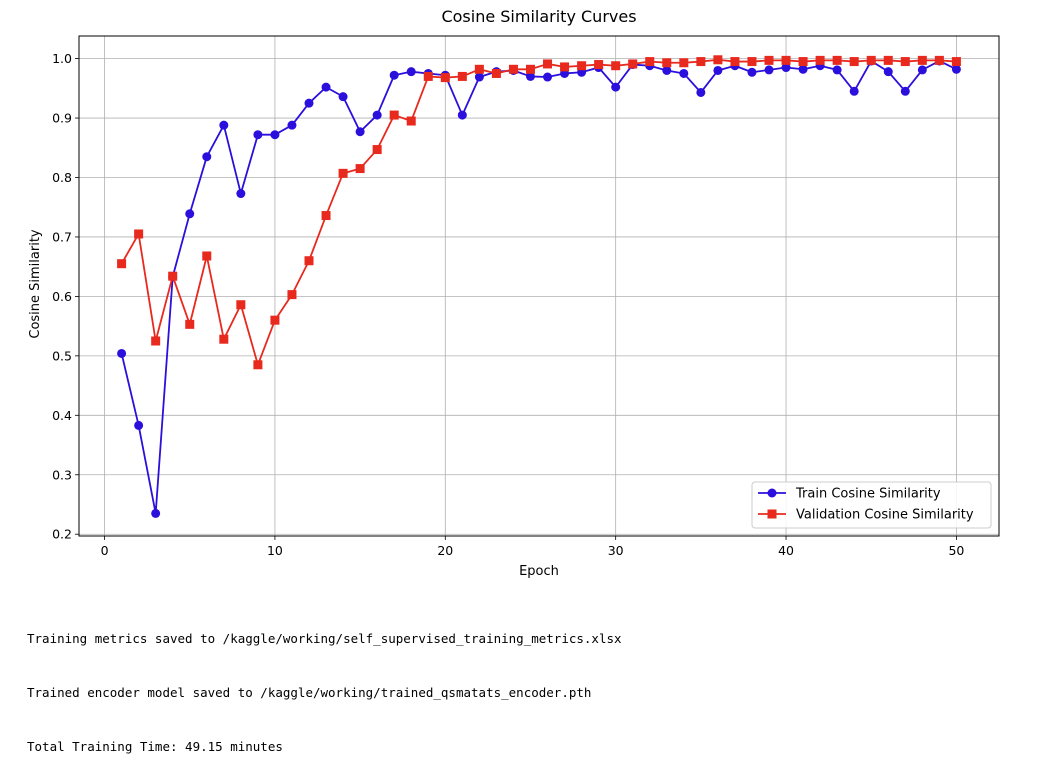  I want to click on y-tick-label: 0.8, so click(62, 177).